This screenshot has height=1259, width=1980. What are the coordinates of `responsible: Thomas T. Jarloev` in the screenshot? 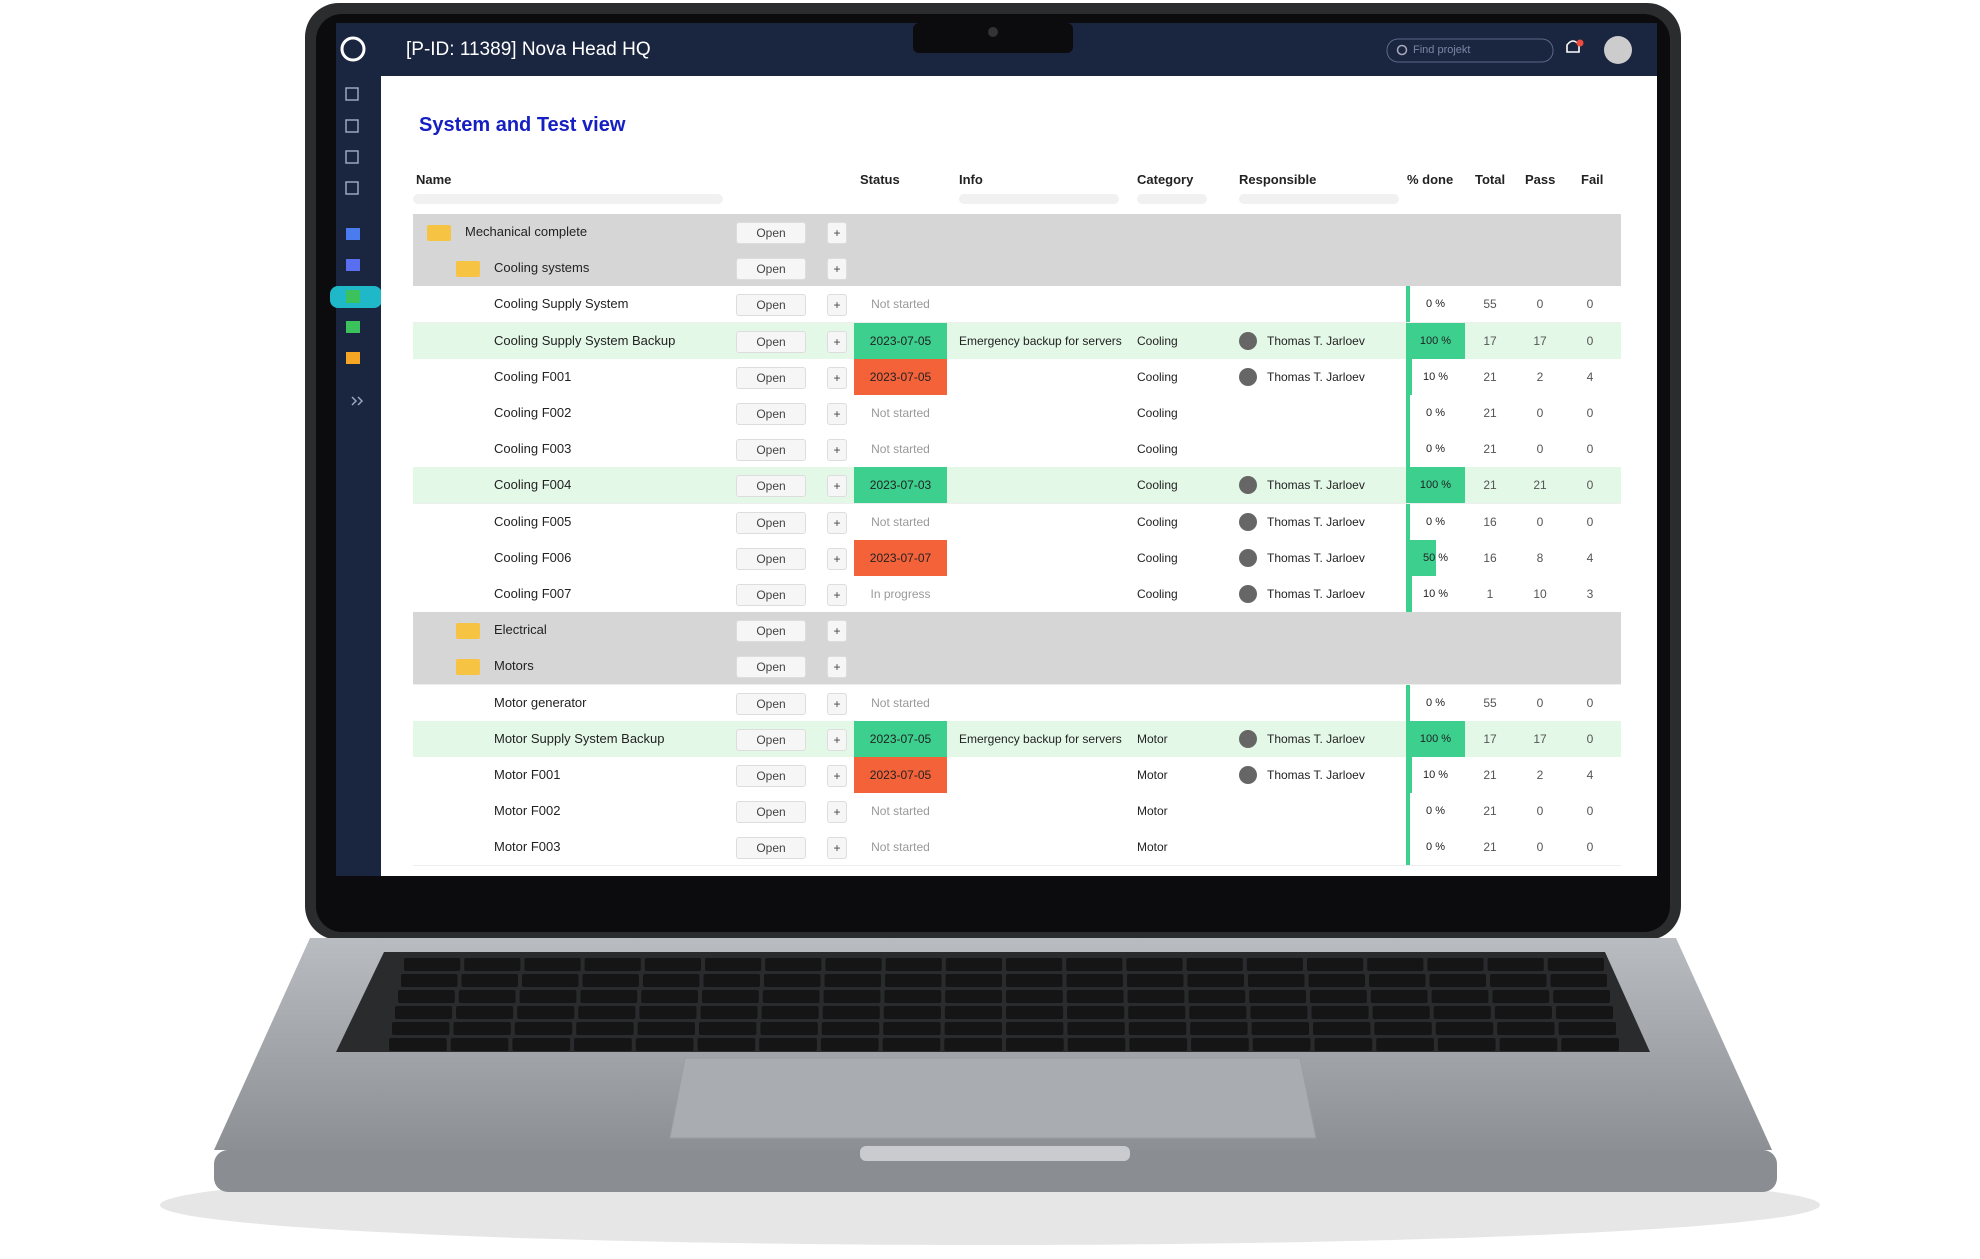 It's located at (1316, 521).